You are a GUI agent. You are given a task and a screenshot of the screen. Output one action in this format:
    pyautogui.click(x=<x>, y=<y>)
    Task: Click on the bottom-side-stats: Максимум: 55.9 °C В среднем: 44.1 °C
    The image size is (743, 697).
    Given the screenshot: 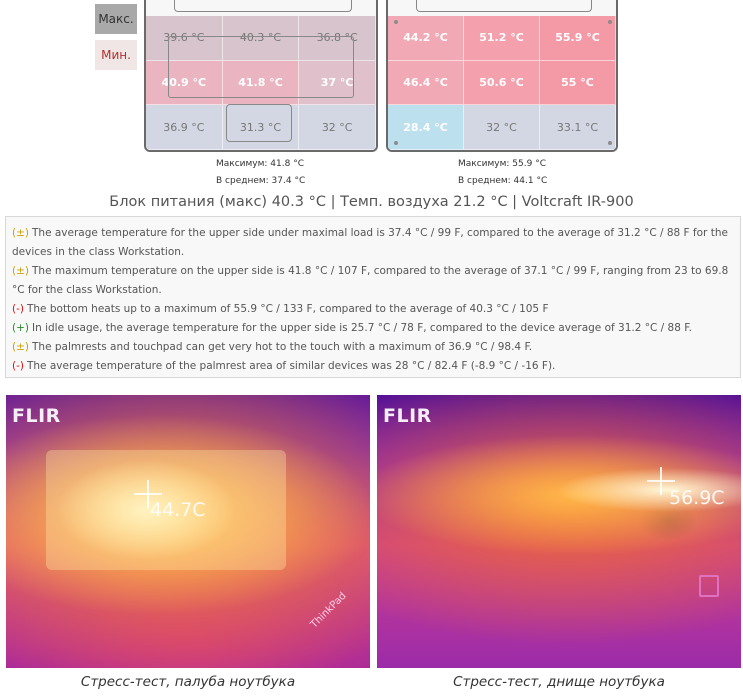 What is the action you would take?
    pyautogui.click(x=502, y=173)
    